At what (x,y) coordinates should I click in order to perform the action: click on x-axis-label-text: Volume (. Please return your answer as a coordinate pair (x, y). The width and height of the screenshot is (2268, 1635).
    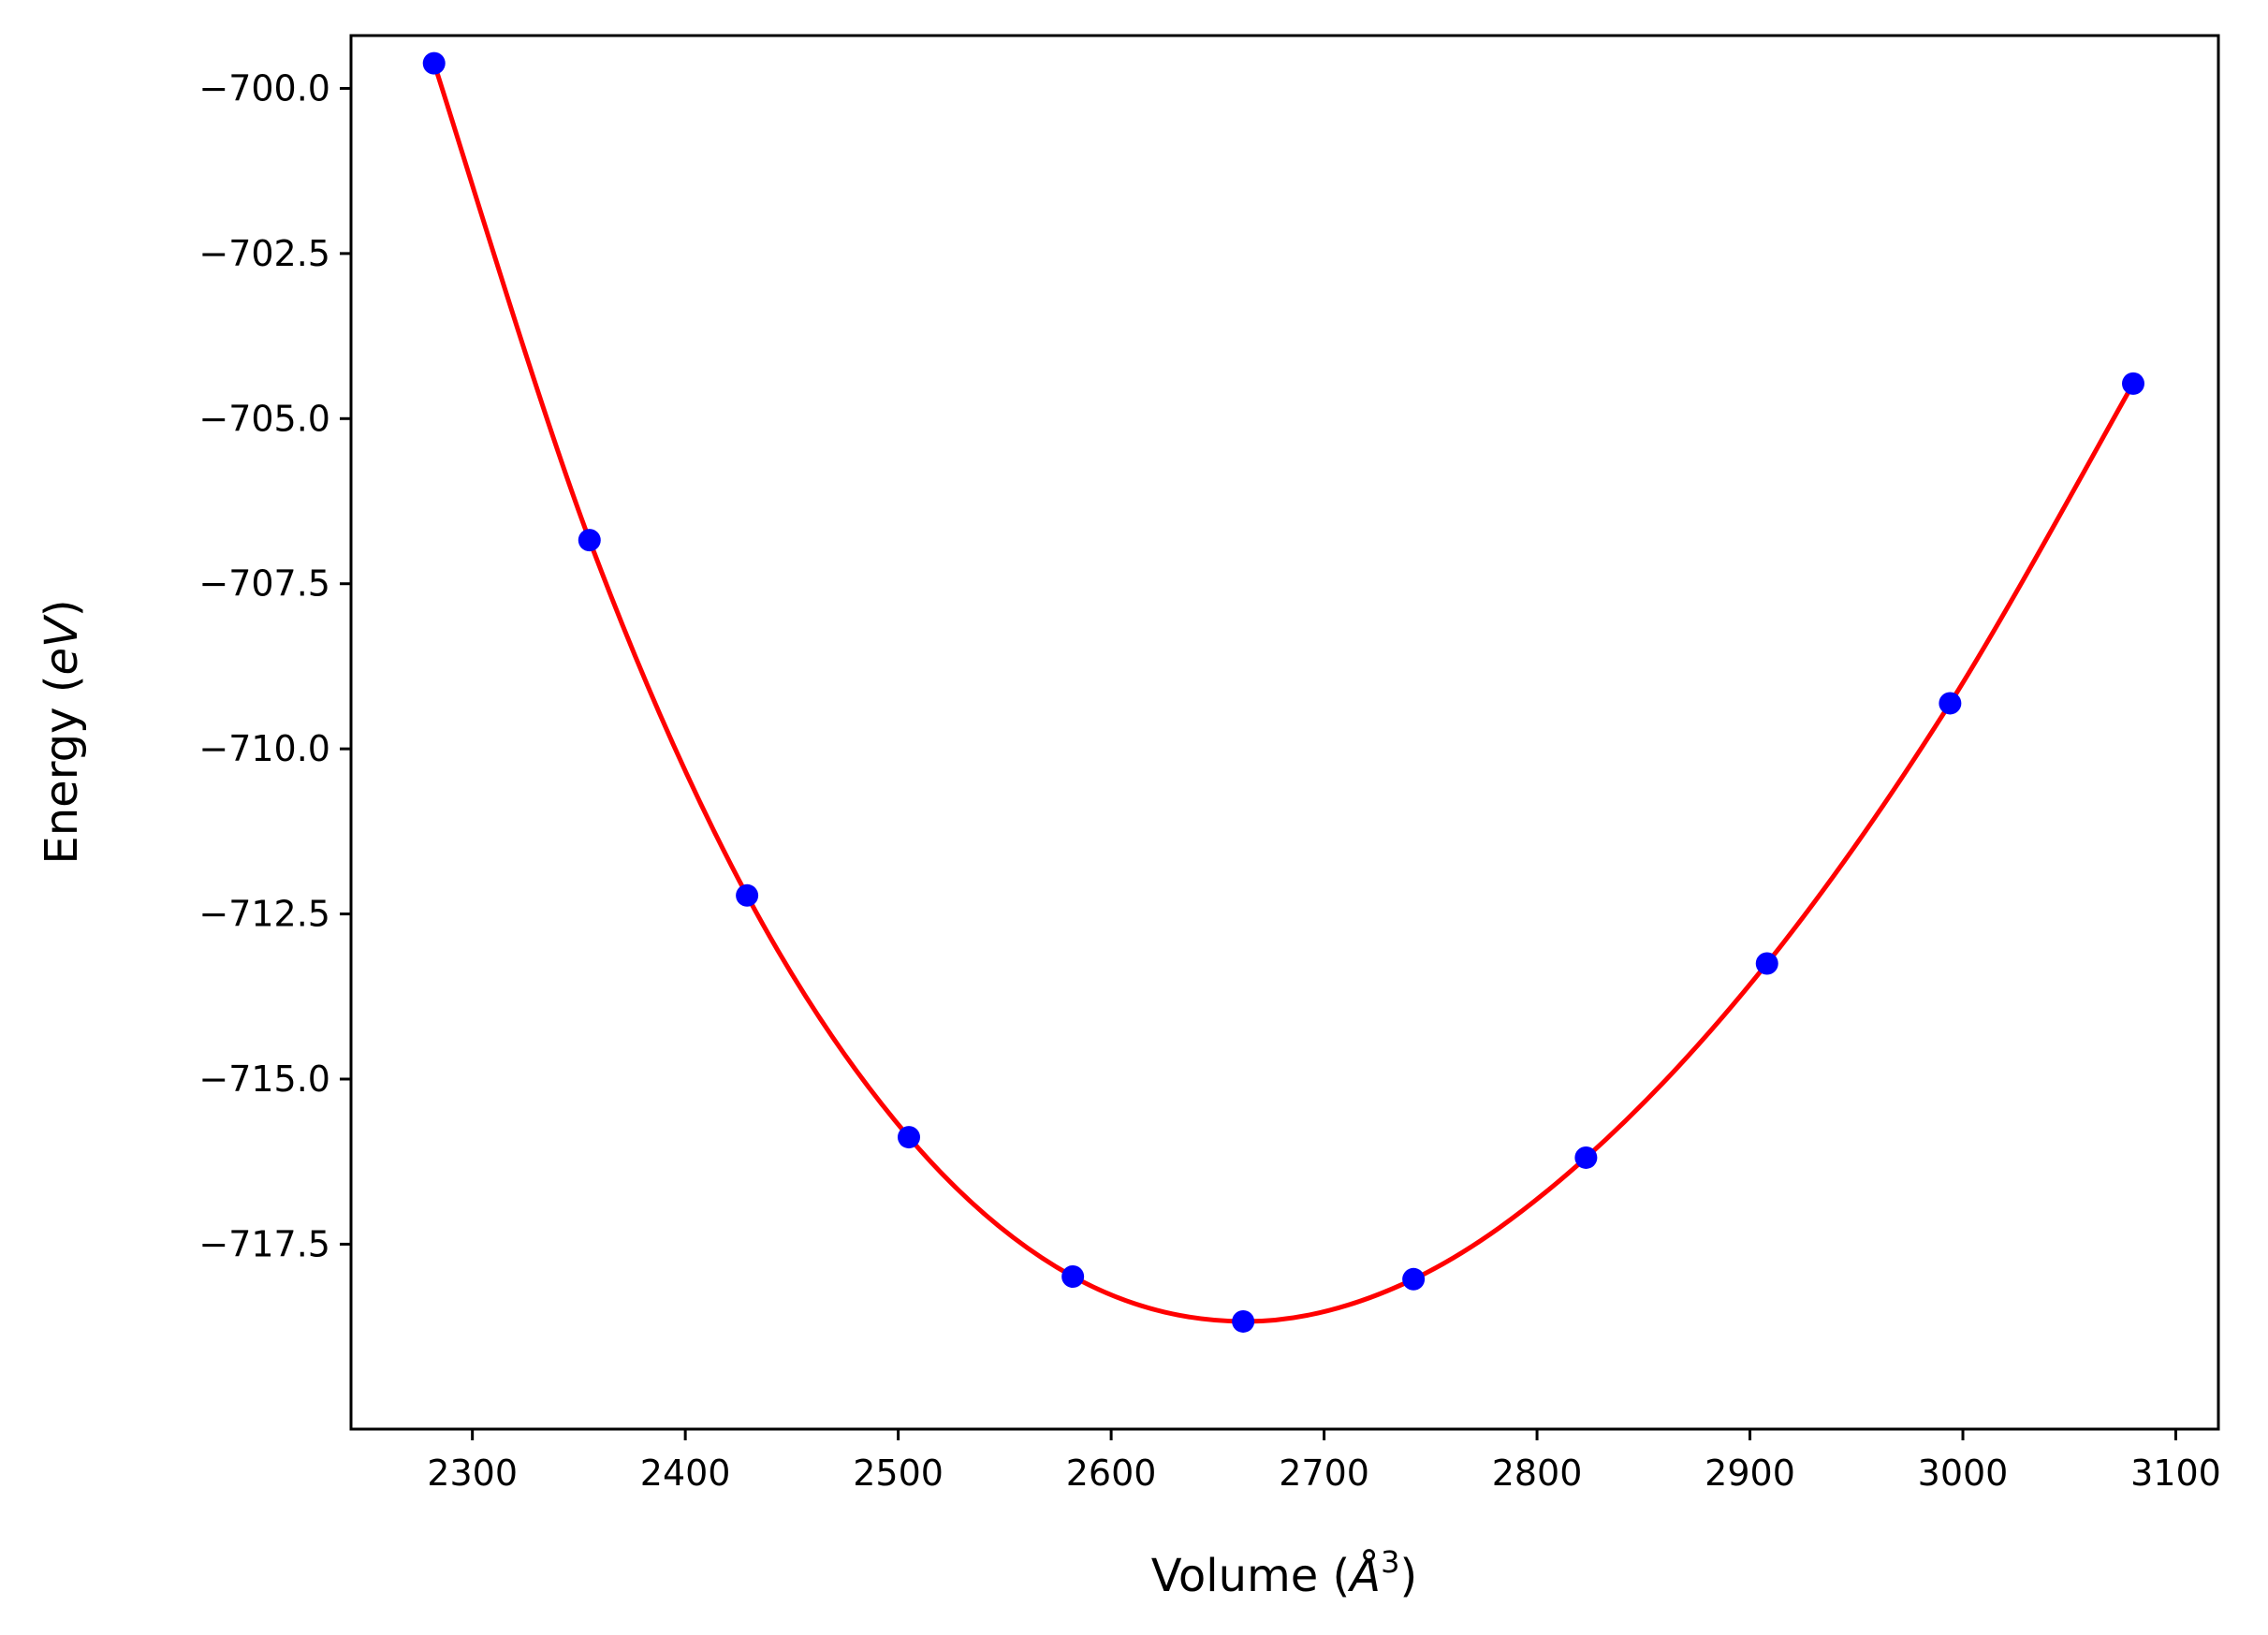
    Looking at the image, I should click on (1251, 1576).